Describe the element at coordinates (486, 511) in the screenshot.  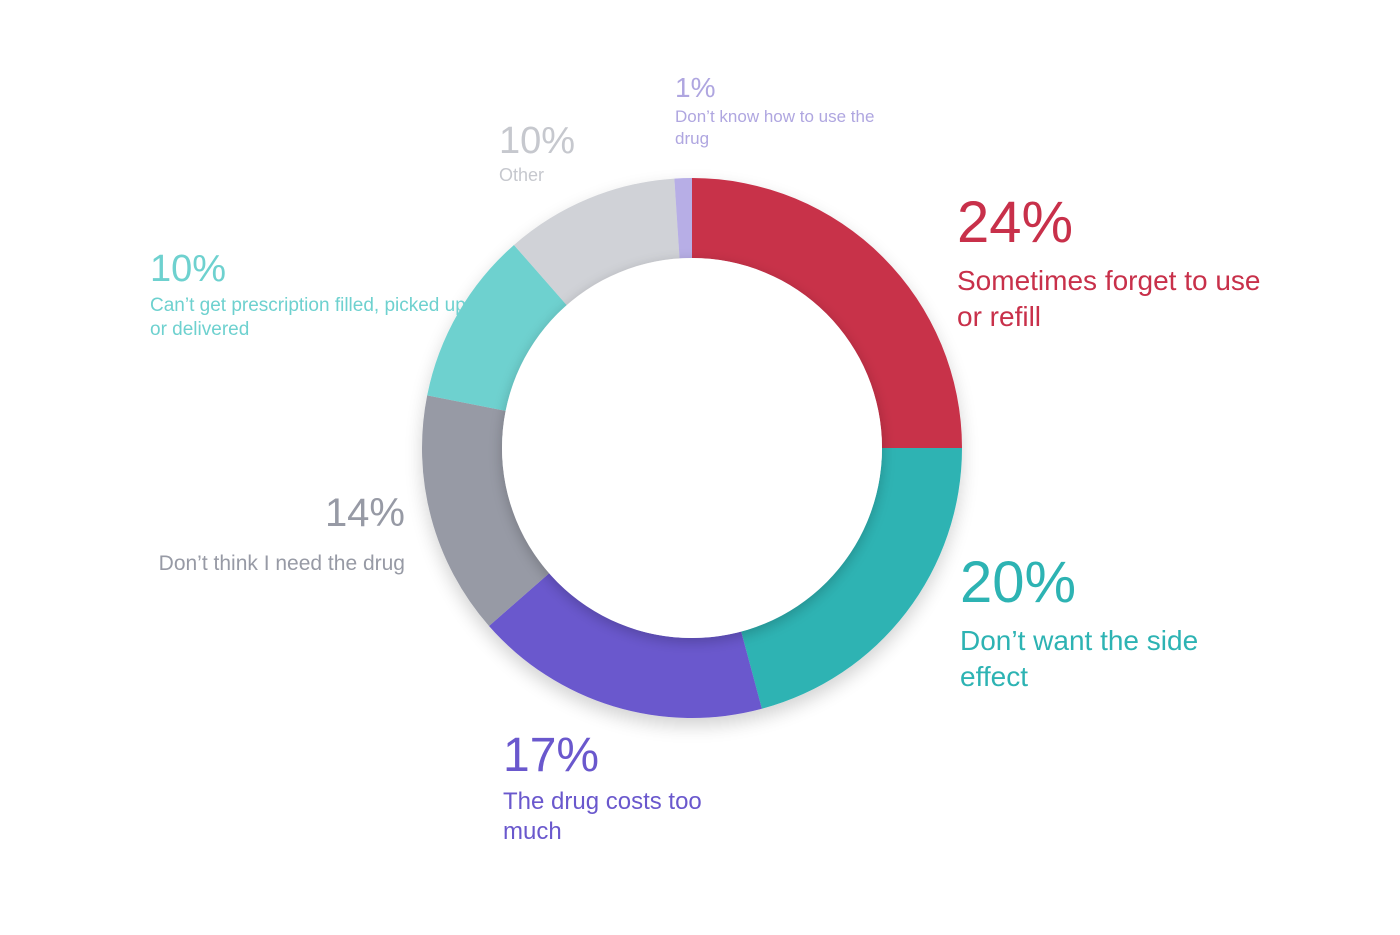
I see `donut-slice-dont-need` at that location.